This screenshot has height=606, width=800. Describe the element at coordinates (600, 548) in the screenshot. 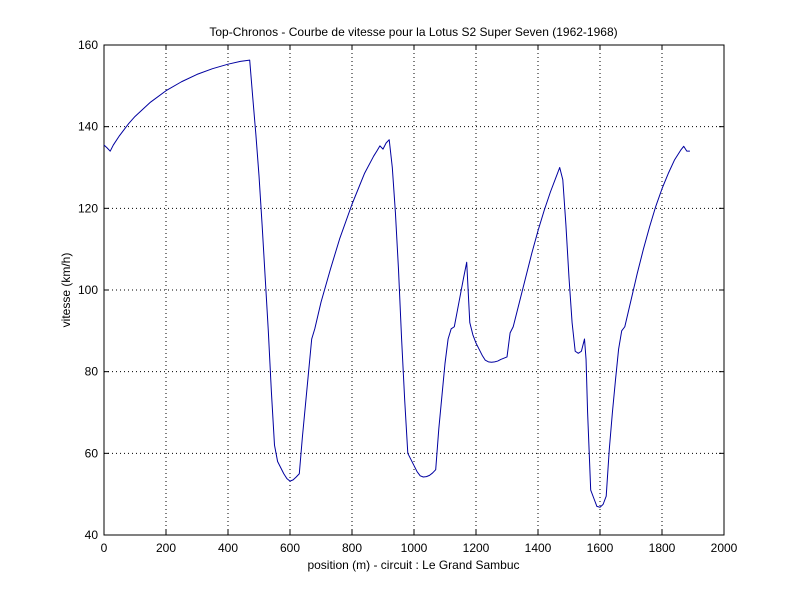

I see `x-tick-label: 1600` at that location.